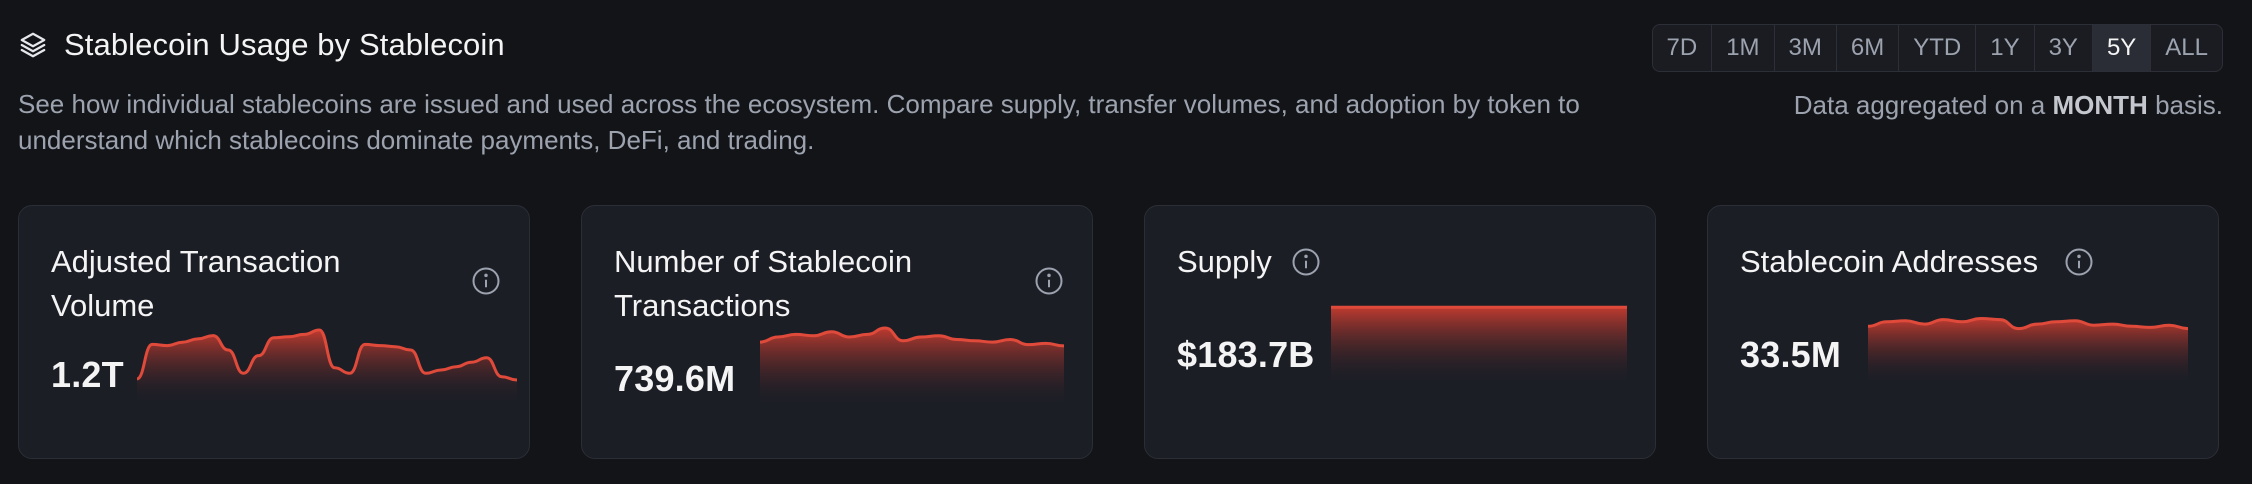 This screenshot has height=484, width=2252. I want to click on page-title: Stablecoin Usage by Stablecoin, so click(284, 44).